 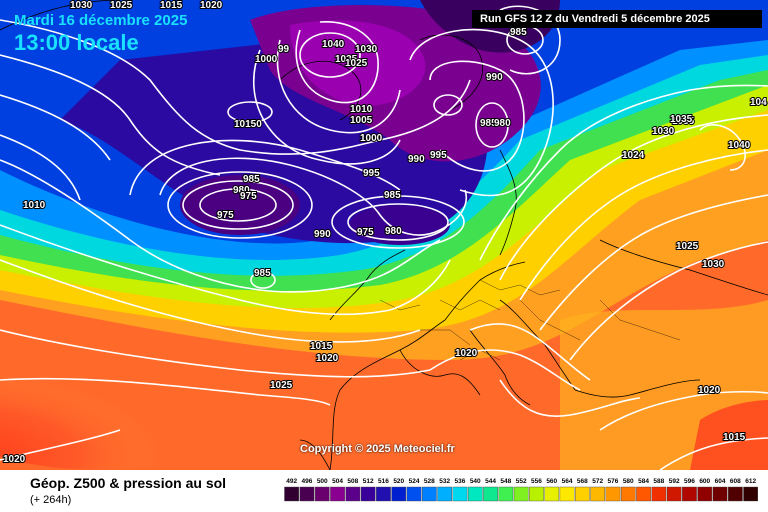 What do you see at coordinates (567, 481) in the screenshot?
I see `legend-value: 564` at bounding box center [567, 481].